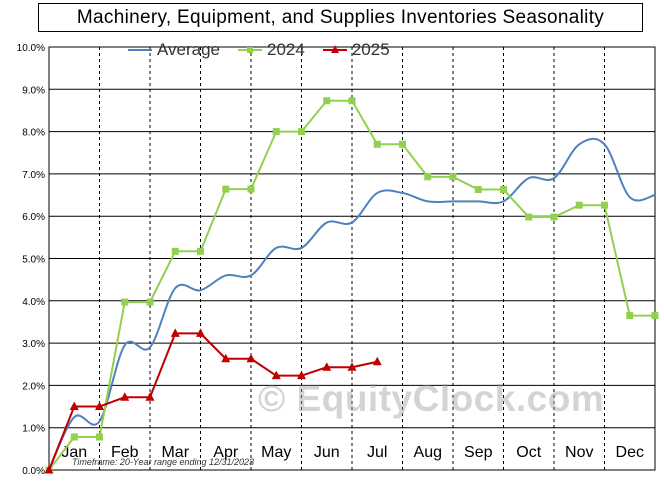 This screenshot has width=664, height=482. Describe the element at coordinates (33, 471) in the screenshot. I see `y-tick-label: 0.0%` at that location.